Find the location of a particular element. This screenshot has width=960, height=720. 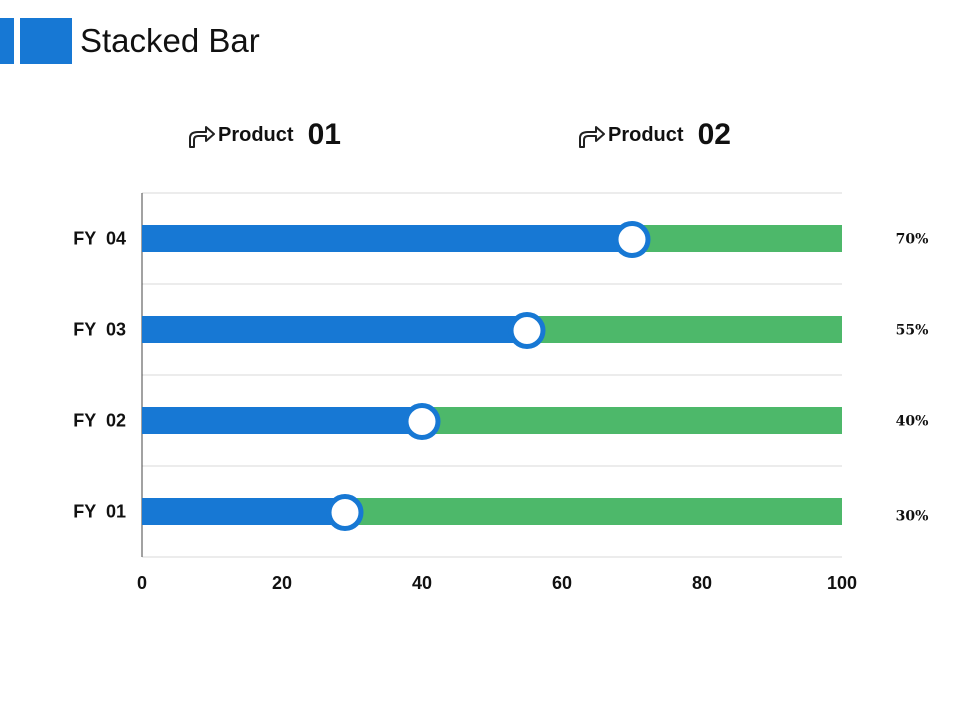

category-label: FY 02 is located at coordinates (99, 421).